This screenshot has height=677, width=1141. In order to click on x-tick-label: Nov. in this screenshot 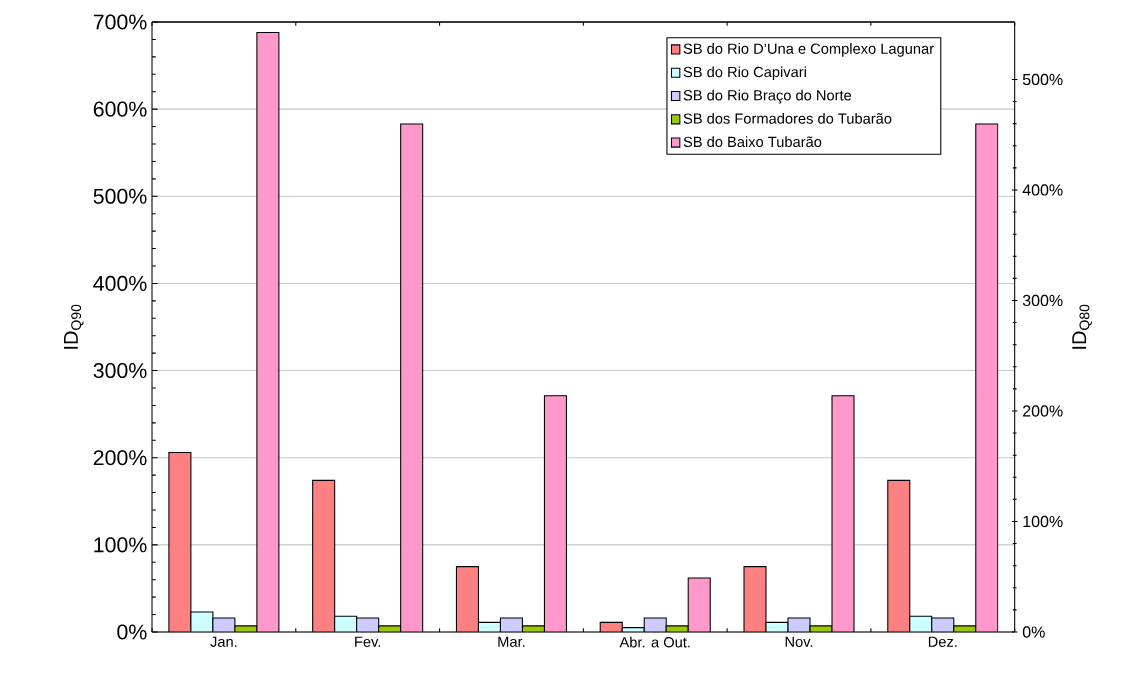, I will do `click(799, 641)`.